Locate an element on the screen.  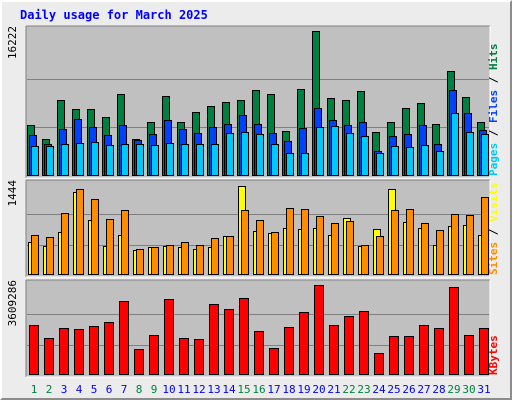
x-tick-label: 22 is located at coordinates (348, 389).